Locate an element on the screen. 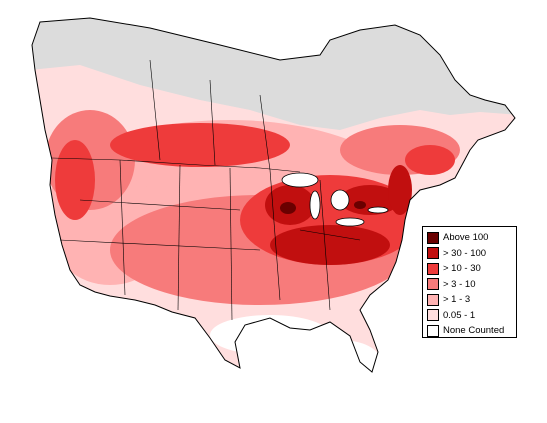 Image resolution: width=547 pixels, height=423 pixels. legend-item: 0.05 - 1 is located at coordinates (469, 316).